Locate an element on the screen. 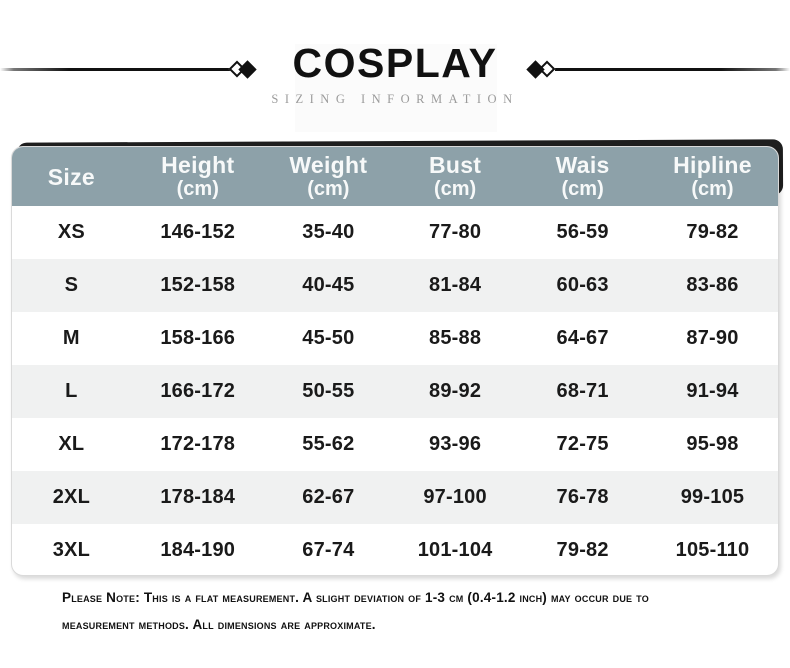  column-header-height: Height (cm) is located at coordinates (197, 176).